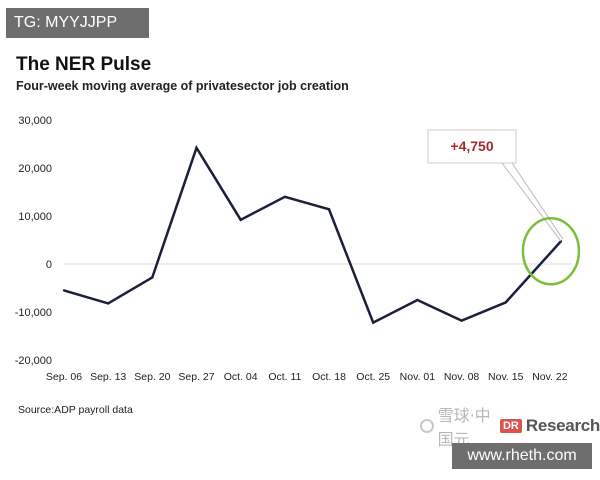 This screenshot has width=600, height=480. I want to click on x-tick-label: Nov. 01, so click(418, 377).